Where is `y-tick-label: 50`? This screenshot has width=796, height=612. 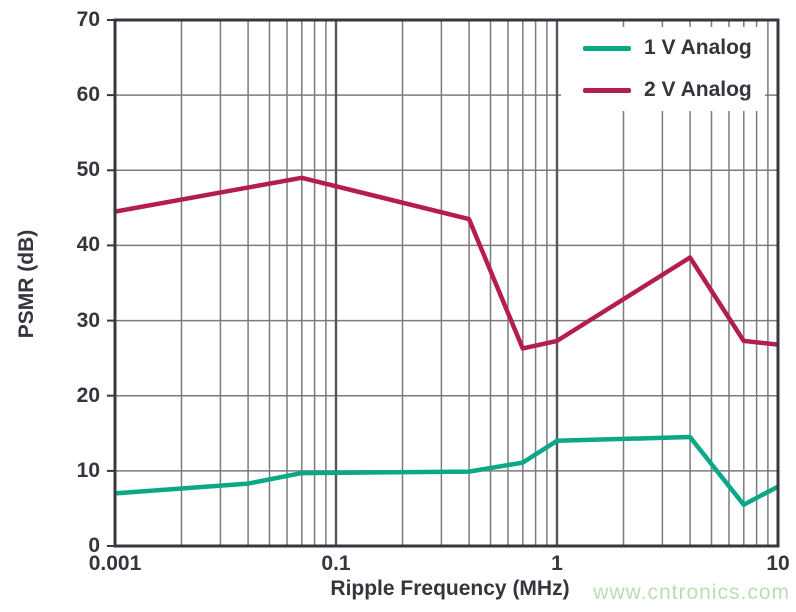
y-tick-label: 50 is located at coordinates (88, 170).